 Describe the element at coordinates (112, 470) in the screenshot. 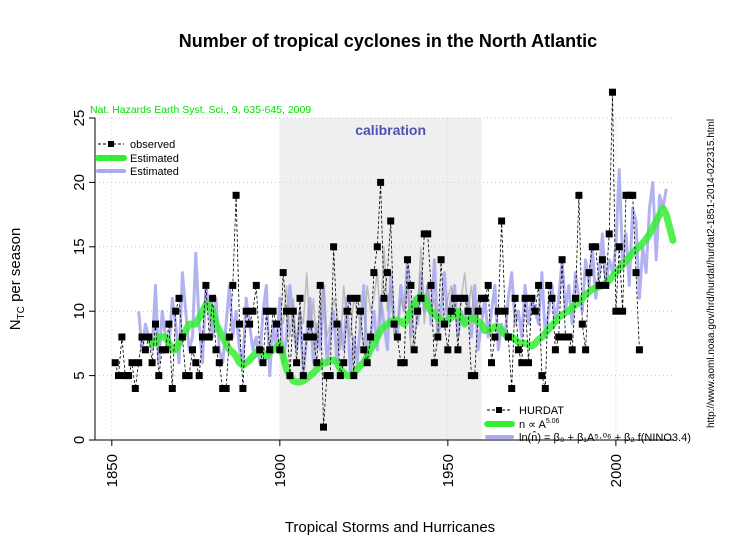

I see `x-tick-label: 1850` at that location.